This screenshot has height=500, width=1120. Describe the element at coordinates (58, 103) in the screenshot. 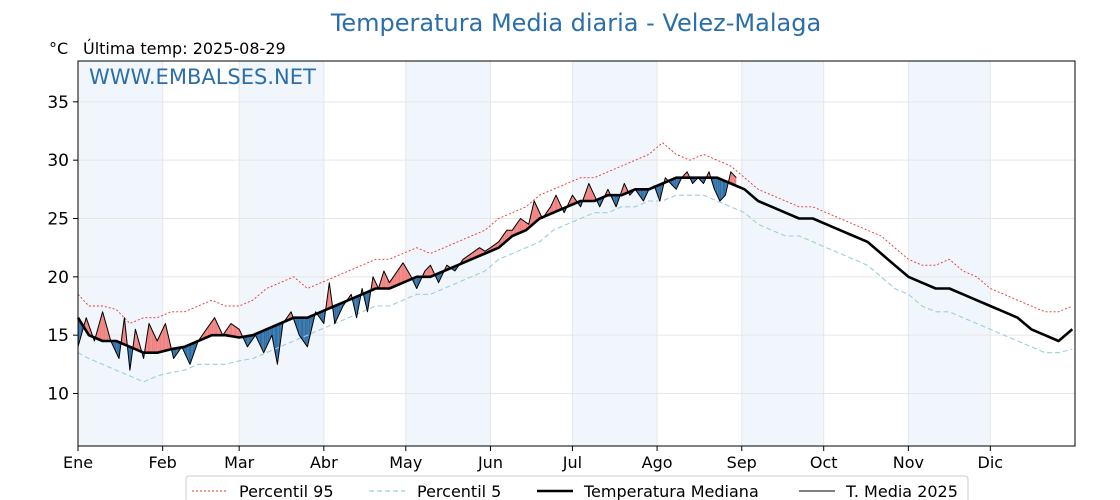

I see `y-tick-label: 35` at that location.